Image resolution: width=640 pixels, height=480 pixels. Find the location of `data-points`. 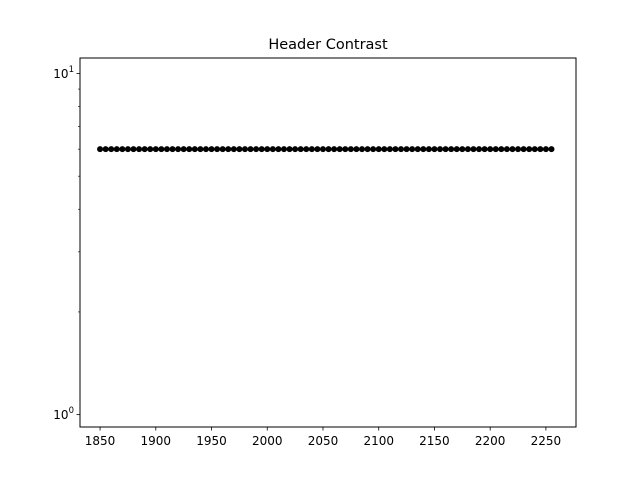

data-points is located at coordinates (326, 149).